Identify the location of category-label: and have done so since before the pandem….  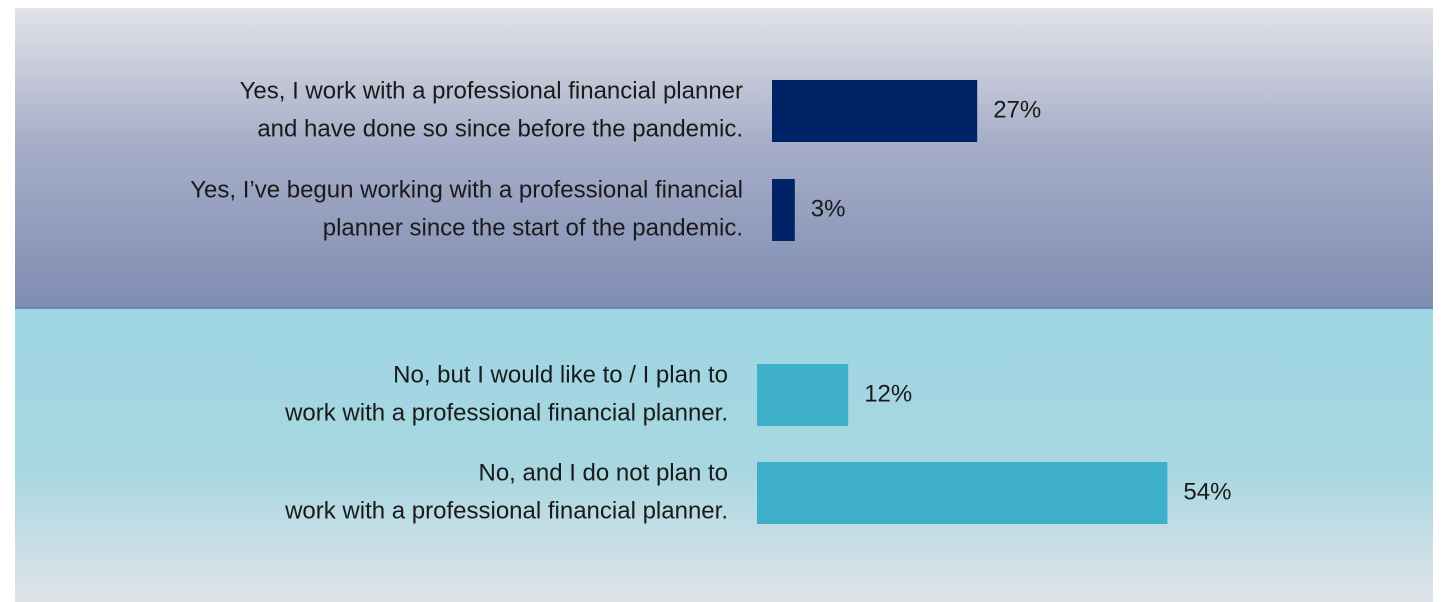
(500, 128).